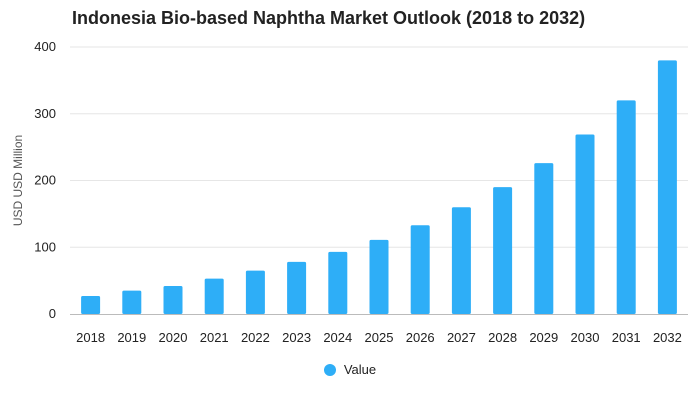 The height and width of the screenshot is (400, 700). I want to click on x-tick-label: 2025, so click(379, 337).